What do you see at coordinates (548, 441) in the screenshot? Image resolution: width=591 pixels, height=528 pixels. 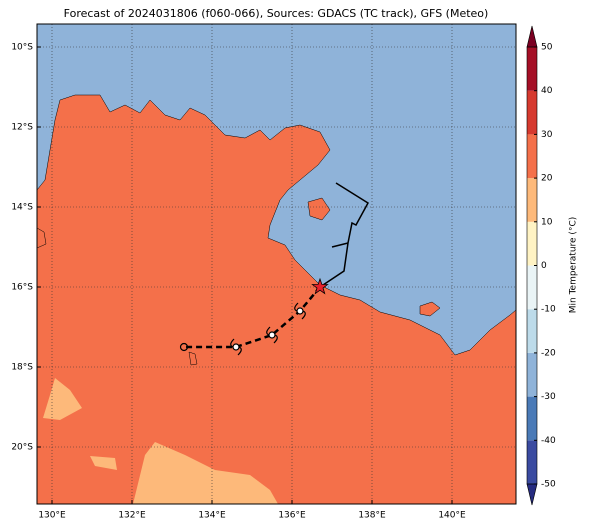 I see `colorbar-tick-label: -40` at bounding box center [548, 441].